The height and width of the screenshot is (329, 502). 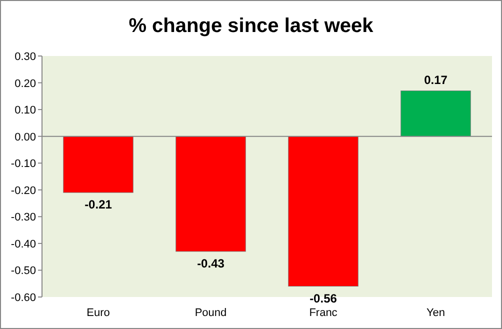 I want to click on x-tick-label: Pound, so click(x=210, y=313).